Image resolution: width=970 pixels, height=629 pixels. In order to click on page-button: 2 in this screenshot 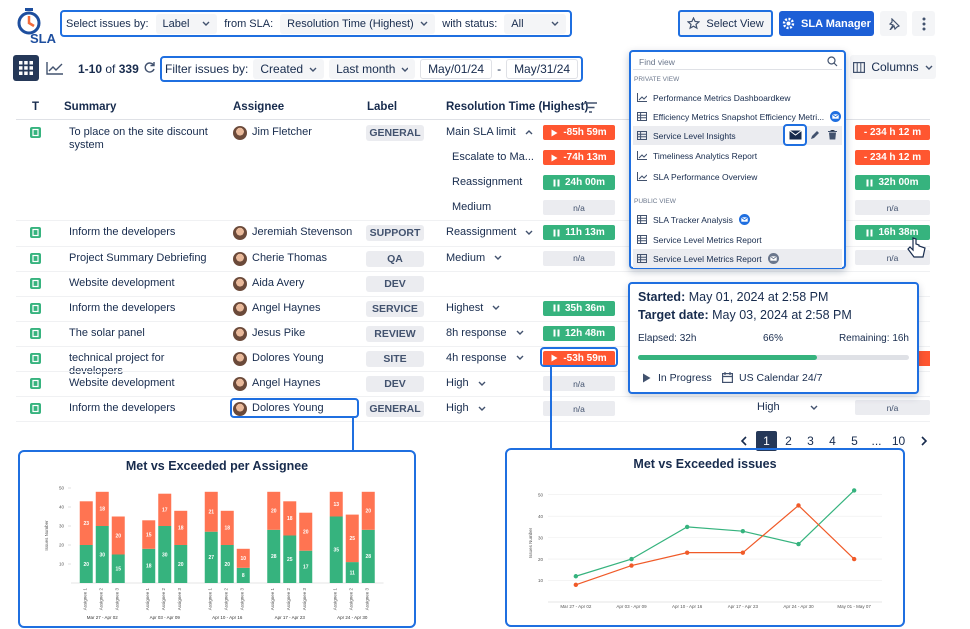, I will do `click(788, 441)`.